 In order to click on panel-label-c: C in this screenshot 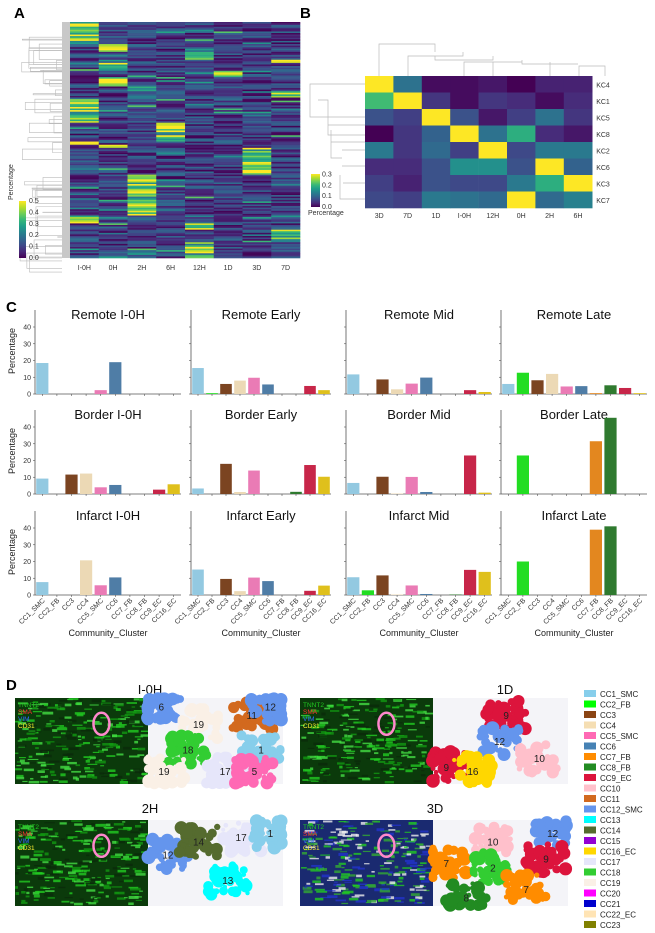, I will do `click(11, 307)`.